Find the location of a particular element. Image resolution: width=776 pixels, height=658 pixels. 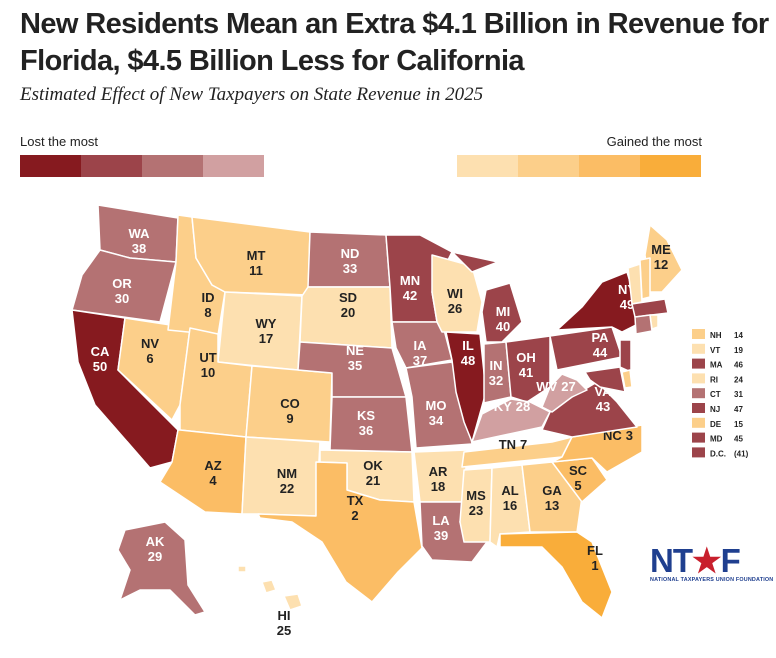

state-abbr: FL is located at coordinates (595, 550).